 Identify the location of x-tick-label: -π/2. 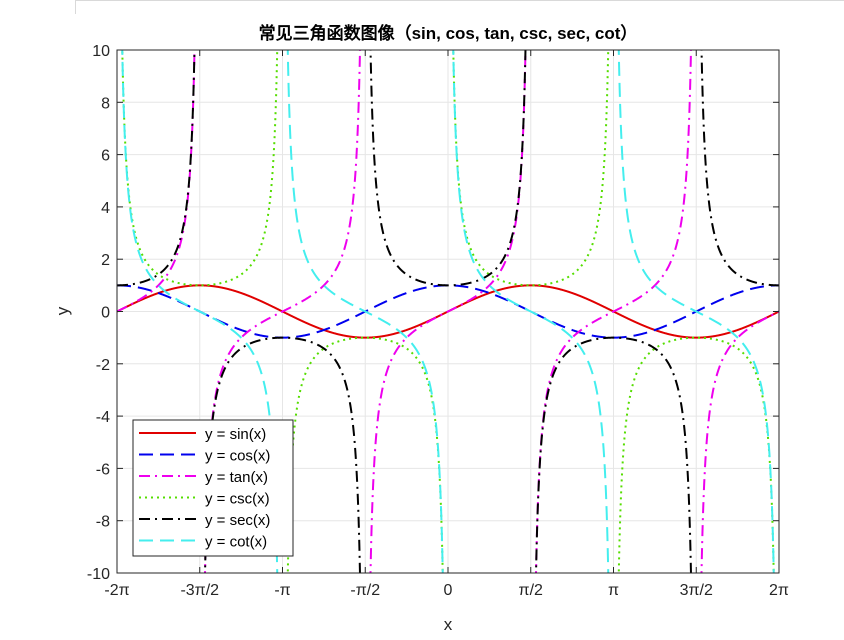
(365, 590).